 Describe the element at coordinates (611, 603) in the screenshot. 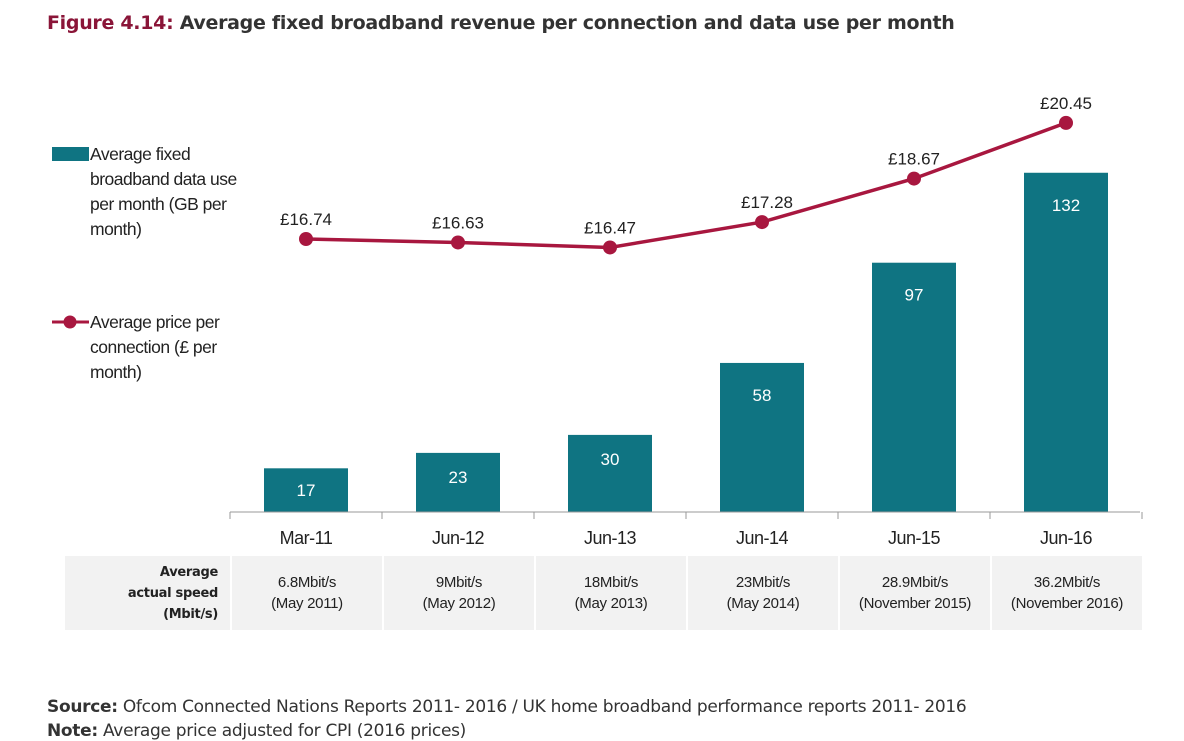

I see `speed-date: (May 2013)` at that location.